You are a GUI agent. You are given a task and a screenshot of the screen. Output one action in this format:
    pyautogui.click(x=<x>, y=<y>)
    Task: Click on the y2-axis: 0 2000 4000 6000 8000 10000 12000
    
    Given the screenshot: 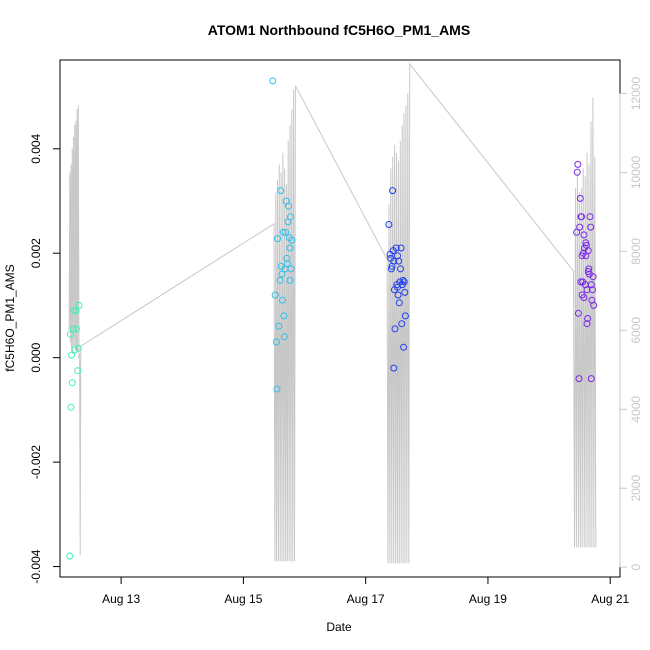 What is the action you would take?
    pyautogui.click(x=631, y=323)
    